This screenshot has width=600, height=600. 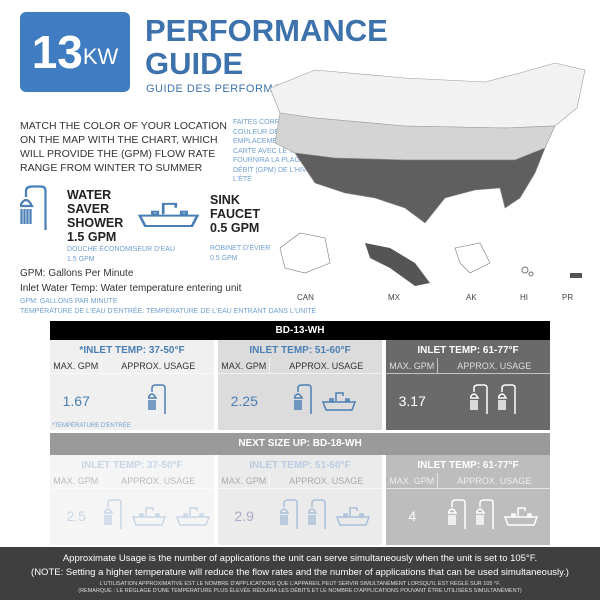 I want to click on map-label-hi: HI, so click(x=524, y=297).